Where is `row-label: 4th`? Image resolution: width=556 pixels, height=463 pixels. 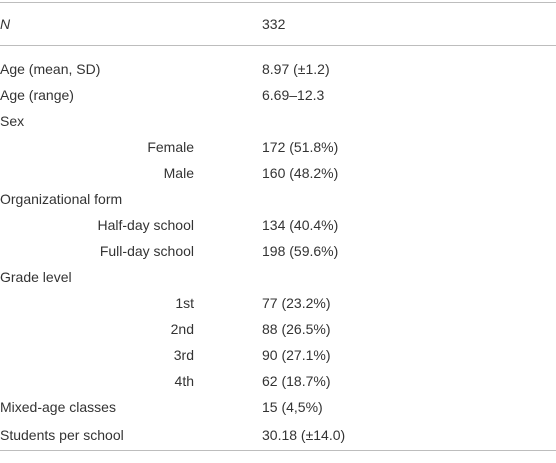
row-label: 4th is located at coordinates (184, 381).